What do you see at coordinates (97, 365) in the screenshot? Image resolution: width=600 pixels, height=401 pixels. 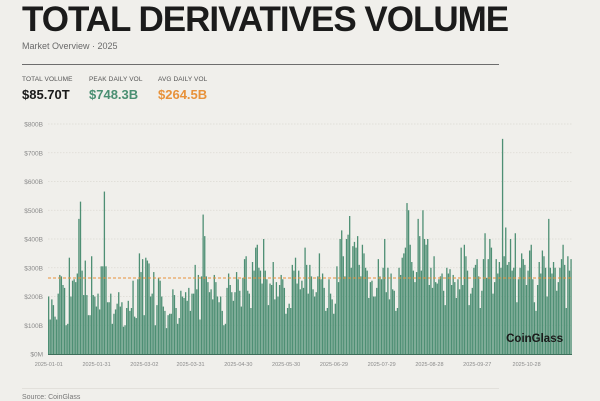 I see `x-tick-label: 2025-01-31` at bounding box center [97, 365].